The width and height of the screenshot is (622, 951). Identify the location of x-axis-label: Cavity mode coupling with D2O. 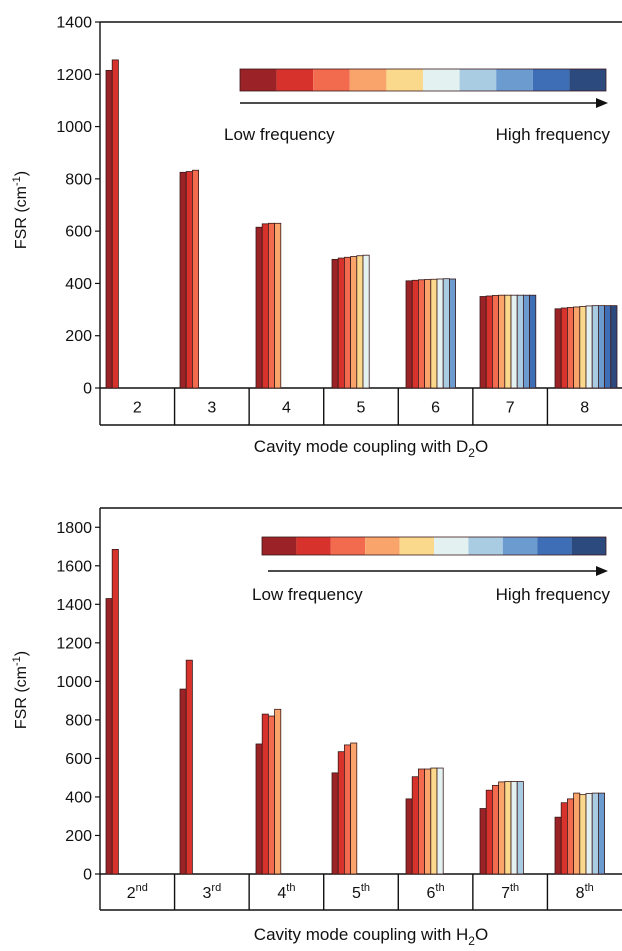
(371, 448).